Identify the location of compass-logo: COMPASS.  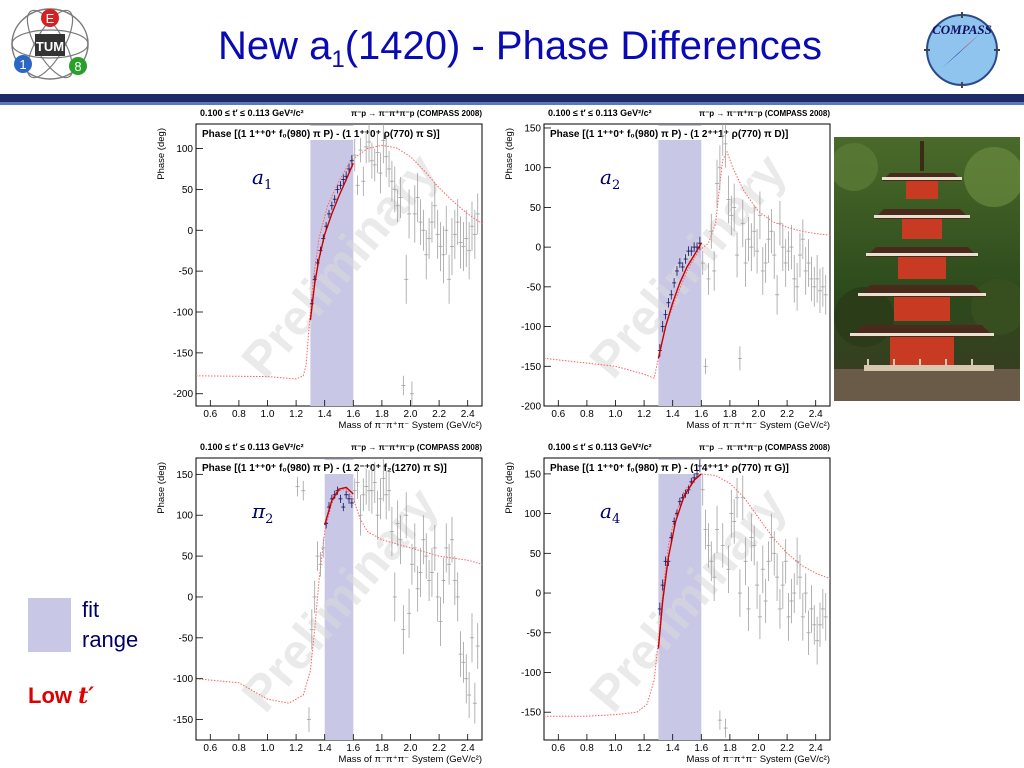
(962, 50).